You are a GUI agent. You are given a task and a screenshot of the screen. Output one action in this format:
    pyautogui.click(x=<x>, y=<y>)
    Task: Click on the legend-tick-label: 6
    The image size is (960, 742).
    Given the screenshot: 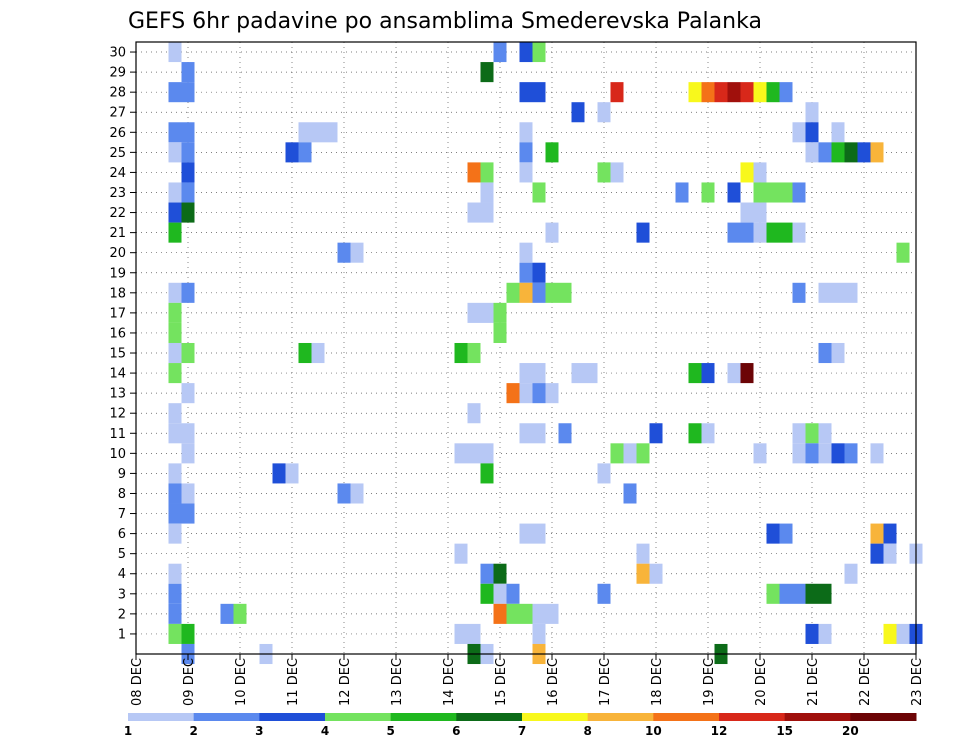 What is the action you would take?
    pyautogui.click(x=456, y=731)
    